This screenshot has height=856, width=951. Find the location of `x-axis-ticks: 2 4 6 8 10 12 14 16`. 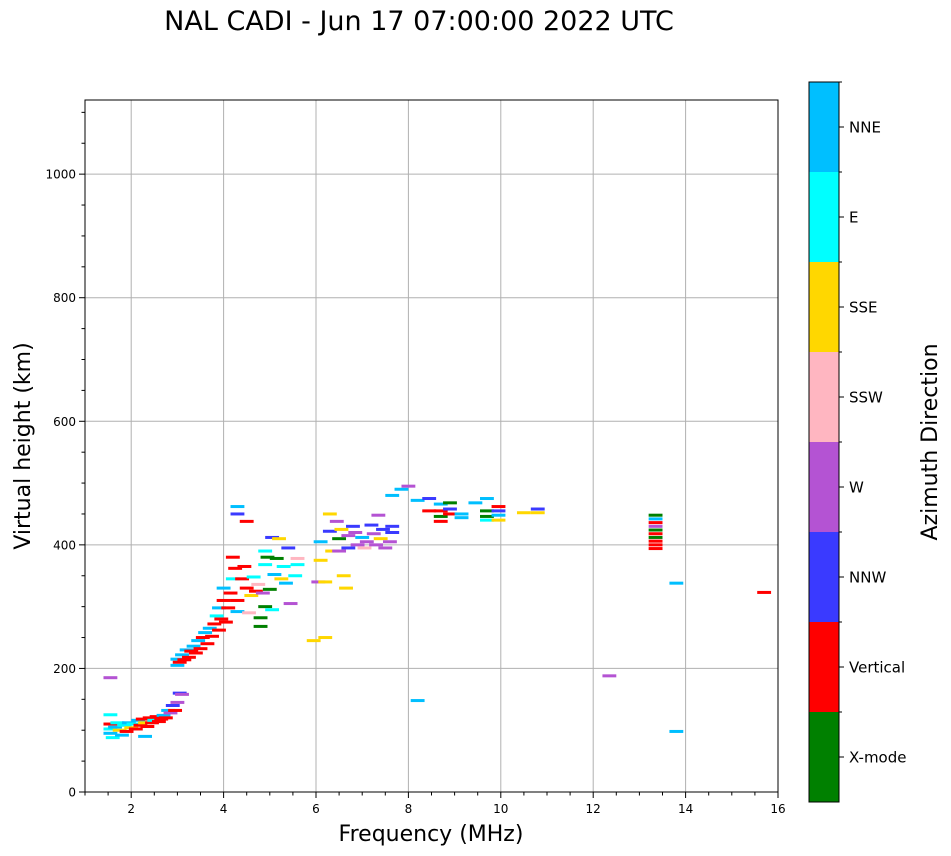

x-axis-ticks: 2 4 6 8 10 12 14 16 is located at coordinates (435, 804).